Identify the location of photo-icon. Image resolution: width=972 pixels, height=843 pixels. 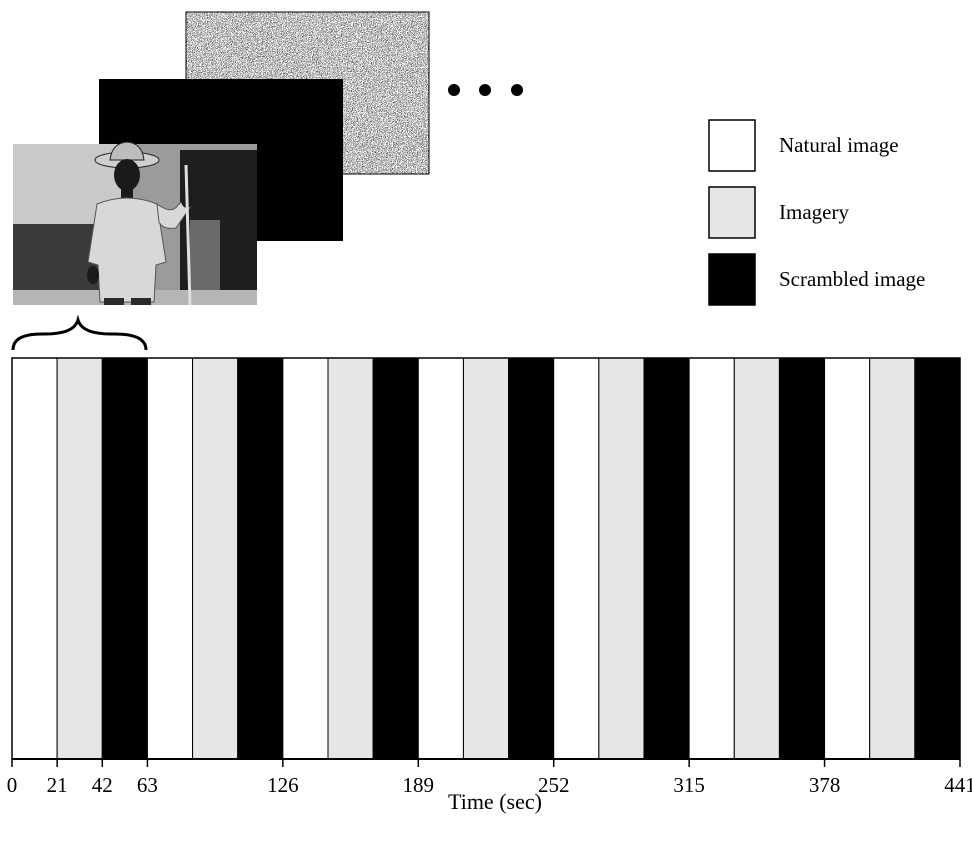
(135, 223).